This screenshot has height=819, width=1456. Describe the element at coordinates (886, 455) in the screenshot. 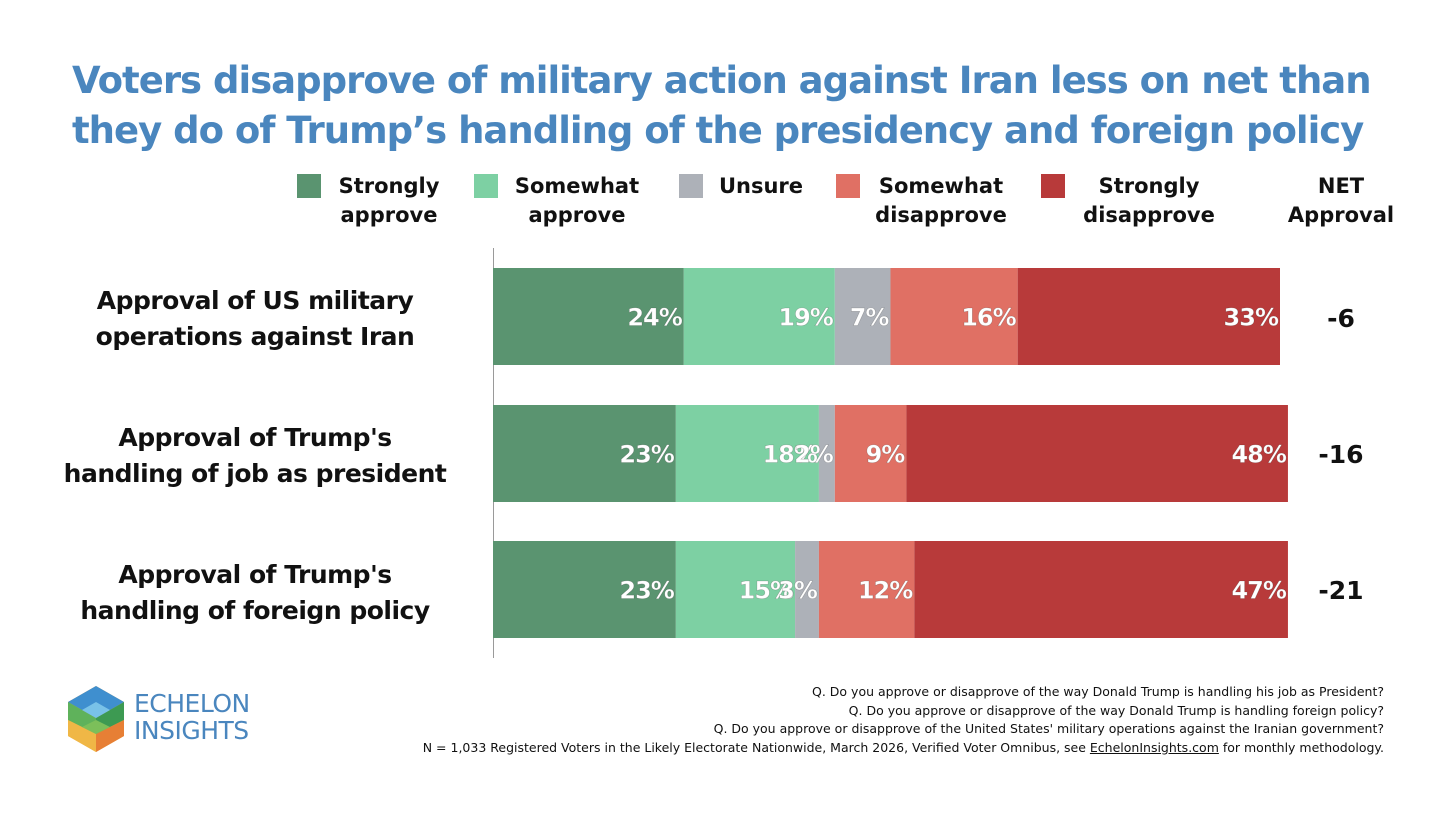

I see `data-label-somewhat-disapprove-row-2: 9%` at that location.